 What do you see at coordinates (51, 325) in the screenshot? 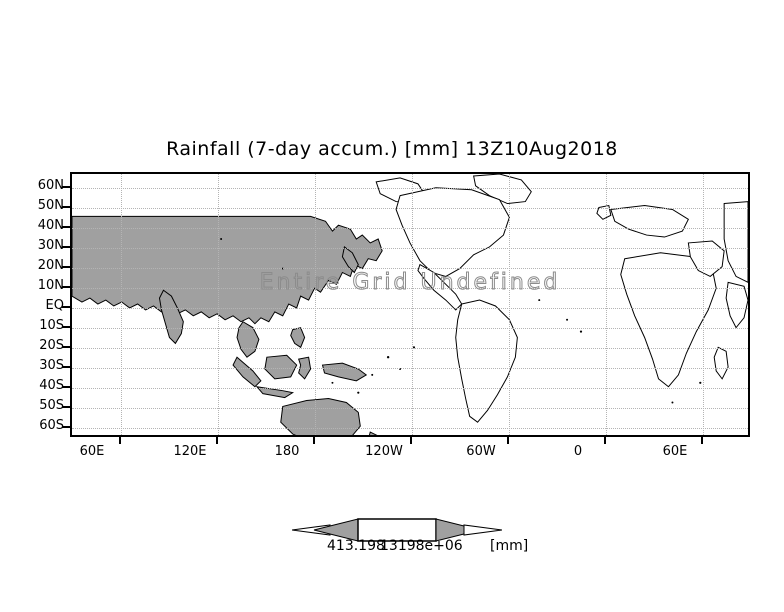
I see `y-tick-label: 10S` at bounding box center [51, 325].